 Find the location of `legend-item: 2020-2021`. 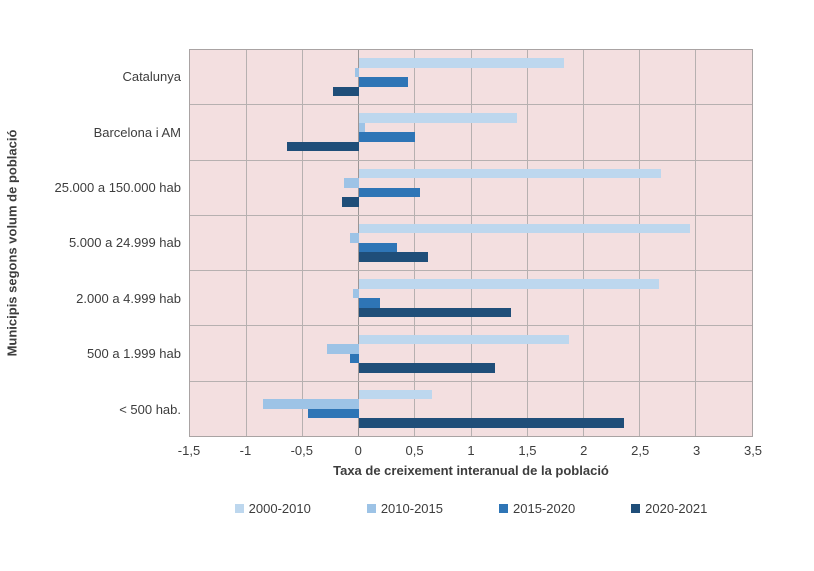

legend-item: 2020-2021 is located at coordinates (669, 508).